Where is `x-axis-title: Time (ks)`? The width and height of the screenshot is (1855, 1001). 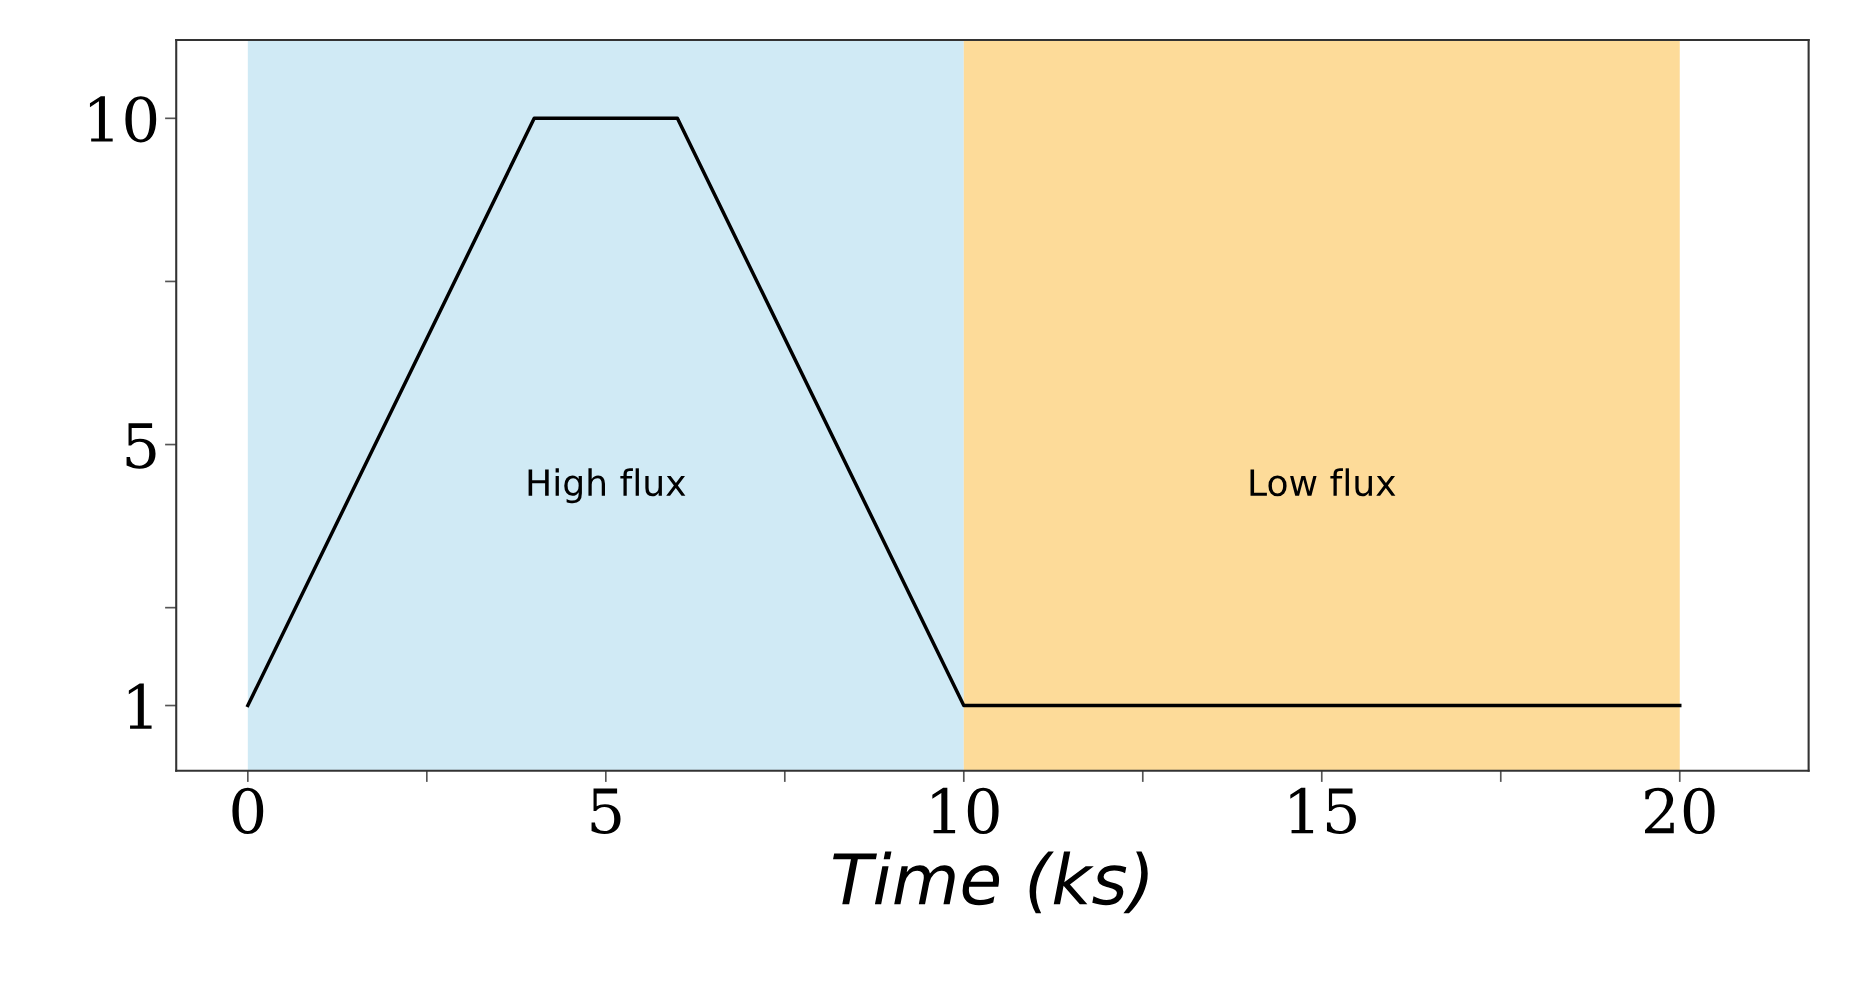 x-axis-title: Time (ks) is located at coordinates (990, 882).